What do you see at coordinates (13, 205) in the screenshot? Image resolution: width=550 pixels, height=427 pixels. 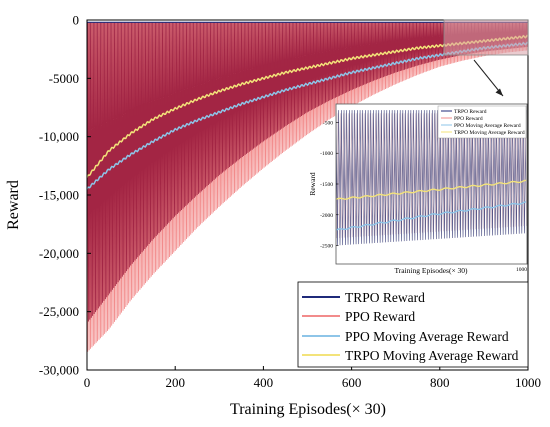 I see `y-axis-label: Reward` at bounding box center [13, 205].